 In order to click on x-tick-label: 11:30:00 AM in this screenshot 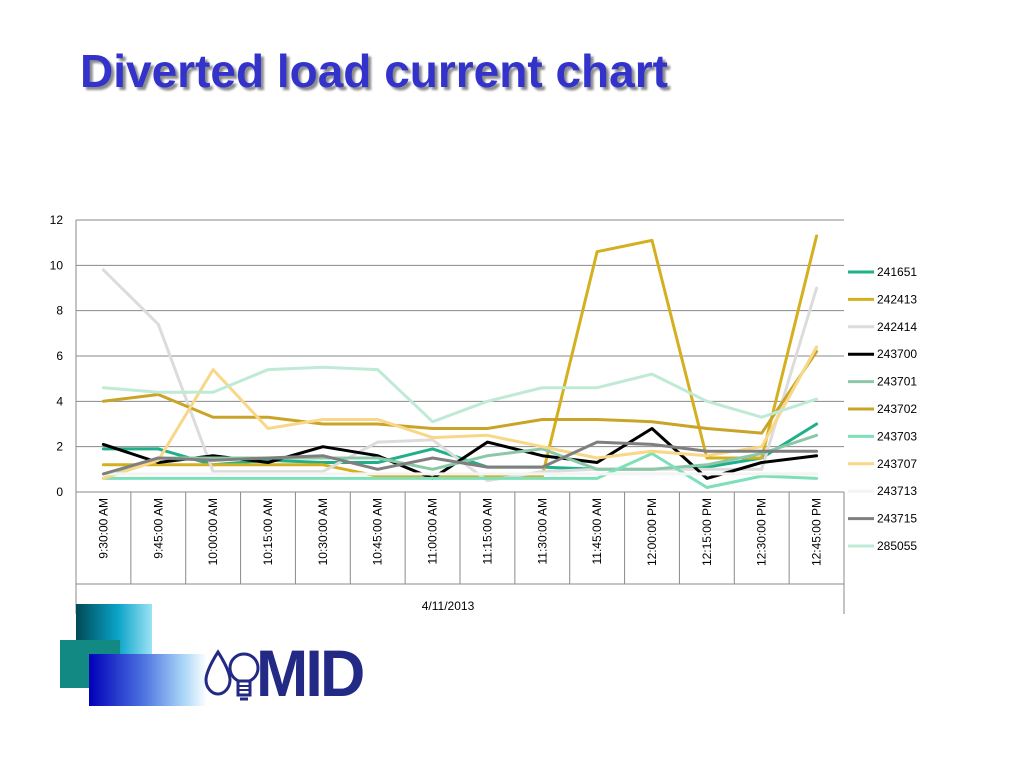, I will do `click(542, 531)`.